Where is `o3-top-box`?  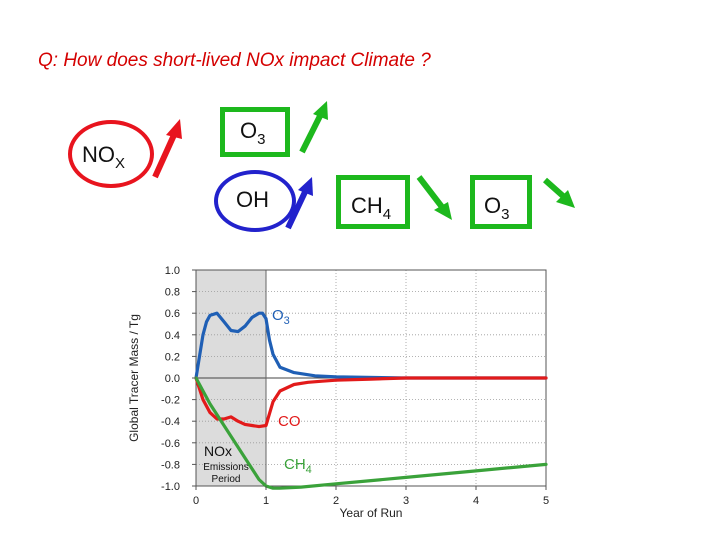 o3-top-box is located at coordinates (255, 132).